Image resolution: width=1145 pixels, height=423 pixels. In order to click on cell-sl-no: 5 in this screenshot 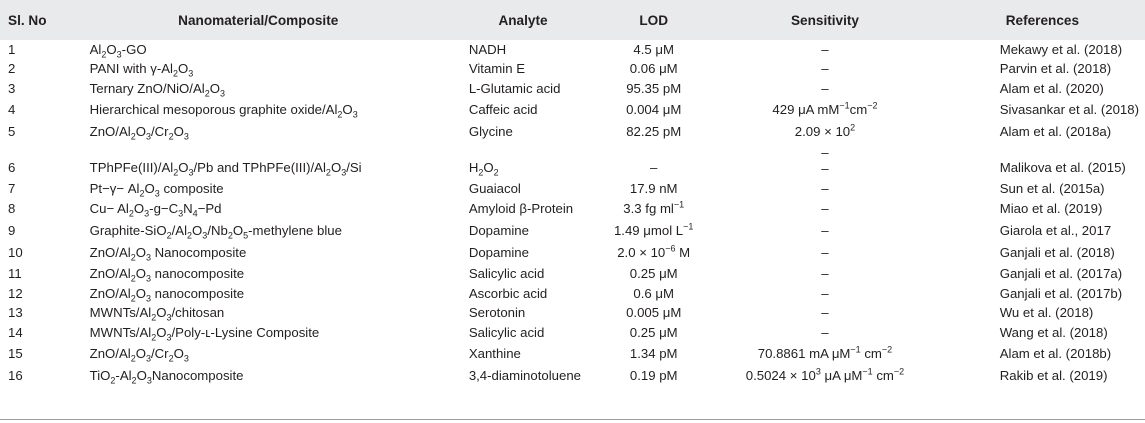, I will do `click(12, 131)`.